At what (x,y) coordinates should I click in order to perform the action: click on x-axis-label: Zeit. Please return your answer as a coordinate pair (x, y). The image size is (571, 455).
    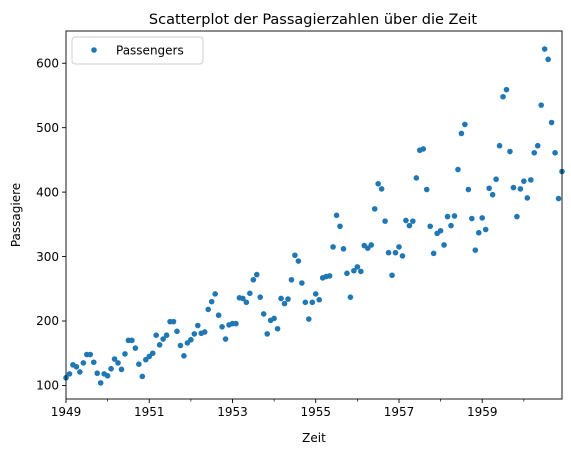
    Looking at the image, I should click on (314, 438).